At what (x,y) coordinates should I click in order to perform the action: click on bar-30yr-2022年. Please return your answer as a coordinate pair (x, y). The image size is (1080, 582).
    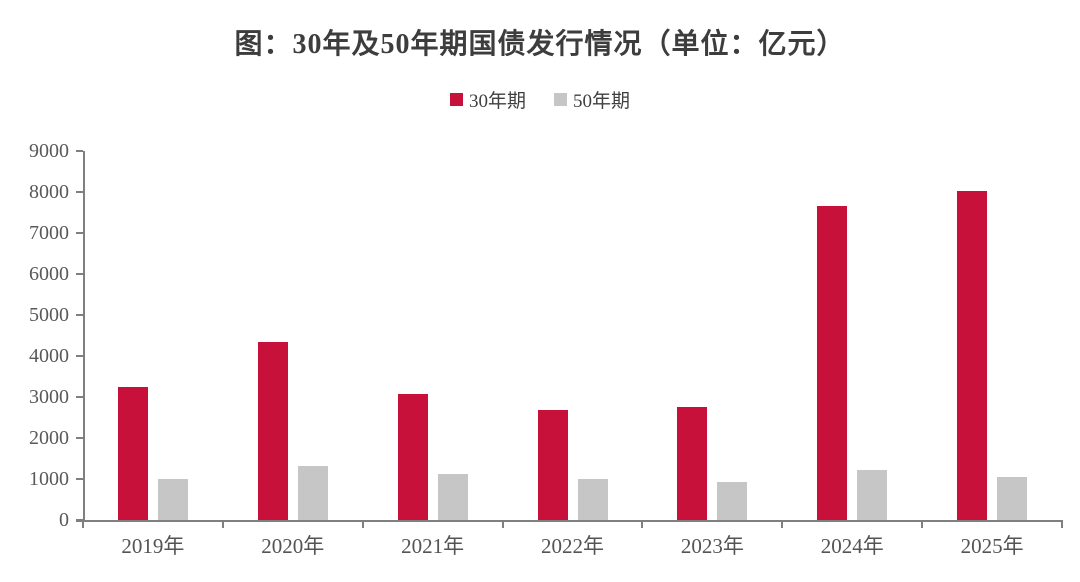
    Looking at the image, I should click on (552, 465).